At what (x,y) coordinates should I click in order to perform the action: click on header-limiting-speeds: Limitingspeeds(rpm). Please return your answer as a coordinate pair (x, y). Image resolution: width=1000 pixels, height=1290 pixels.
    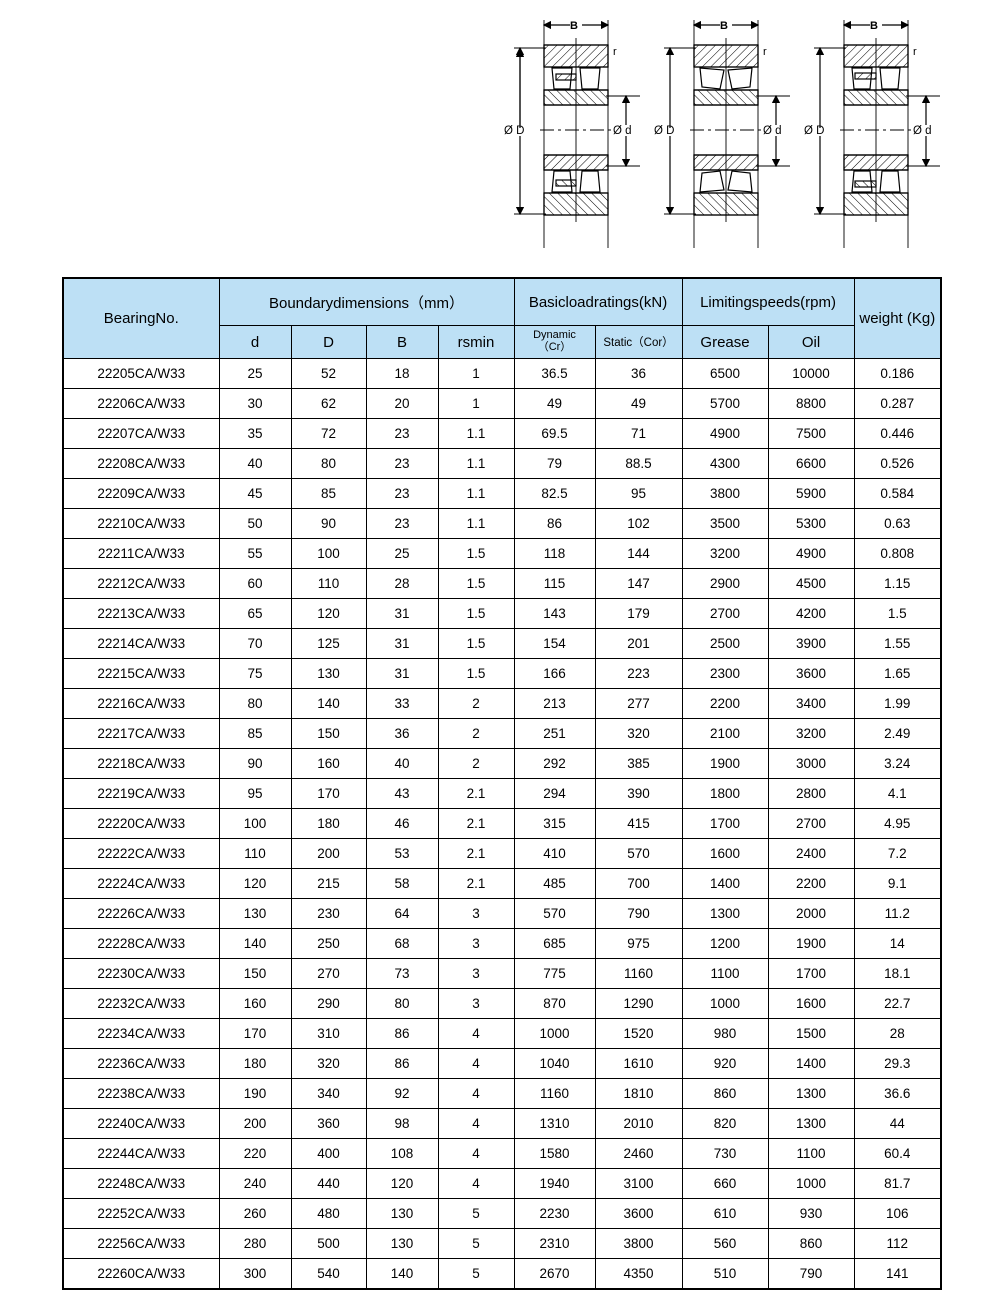
    Looking at the image, I should click on (768, 301).